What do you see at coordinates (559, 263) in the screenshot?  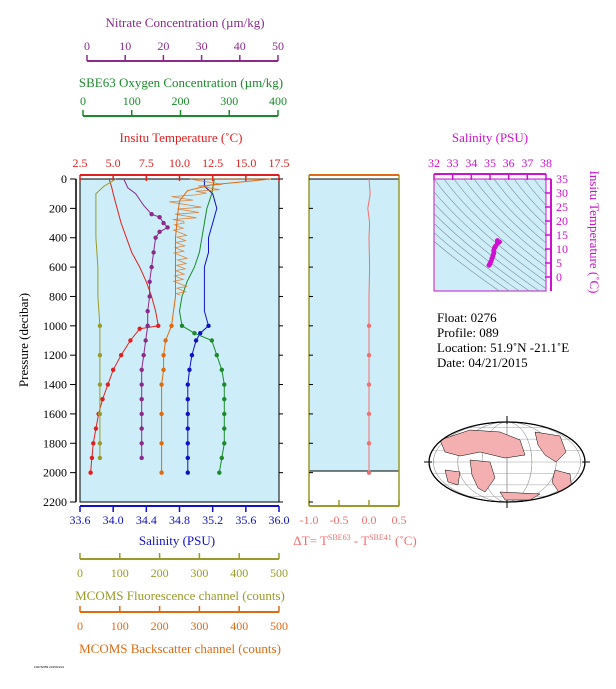 I see `ts-temperature-tick-label: 5` at bounding box center [559, 263].